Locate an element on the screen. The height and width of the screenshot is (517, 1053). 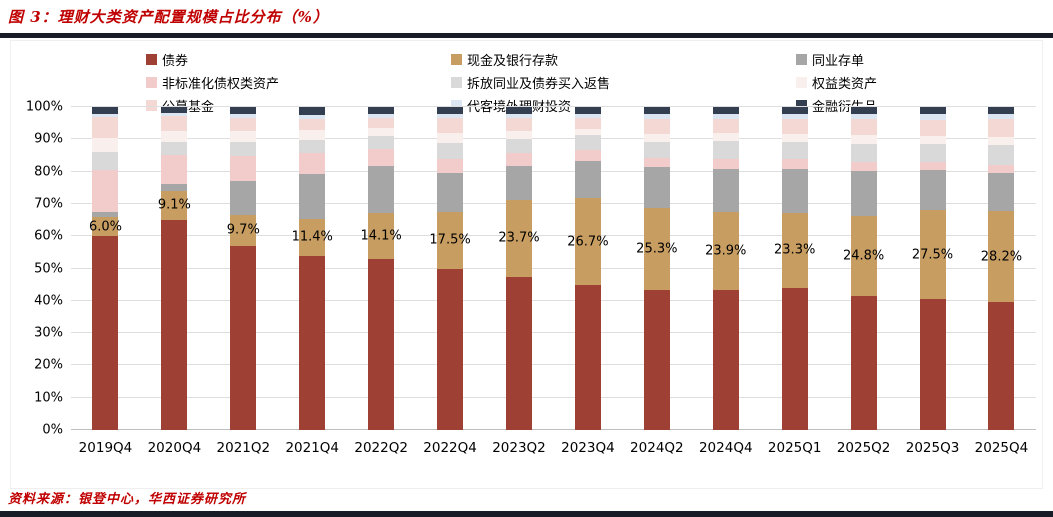
y-tick-label: 70% is located at coordinates (48, 204).